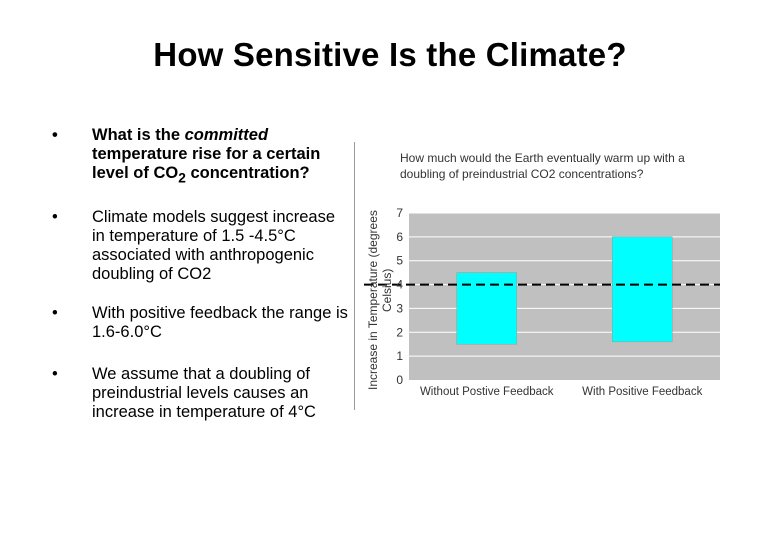  What do you see at coordinates (399, 308) in the screenshot?
I see `y-tick-label: 3` at bounding box center [399, 308].